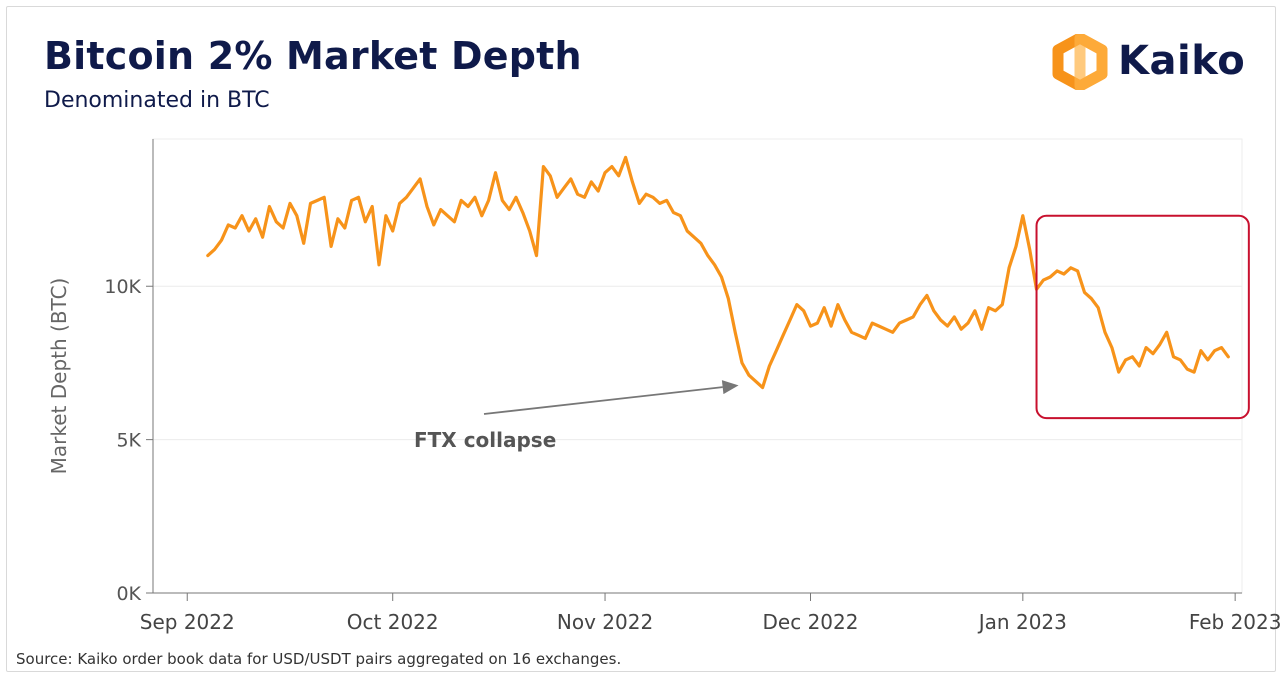  Describe the element at coordinates (1182, 61) in the screenshot. I see `brand-name: Kaiko` at that location.